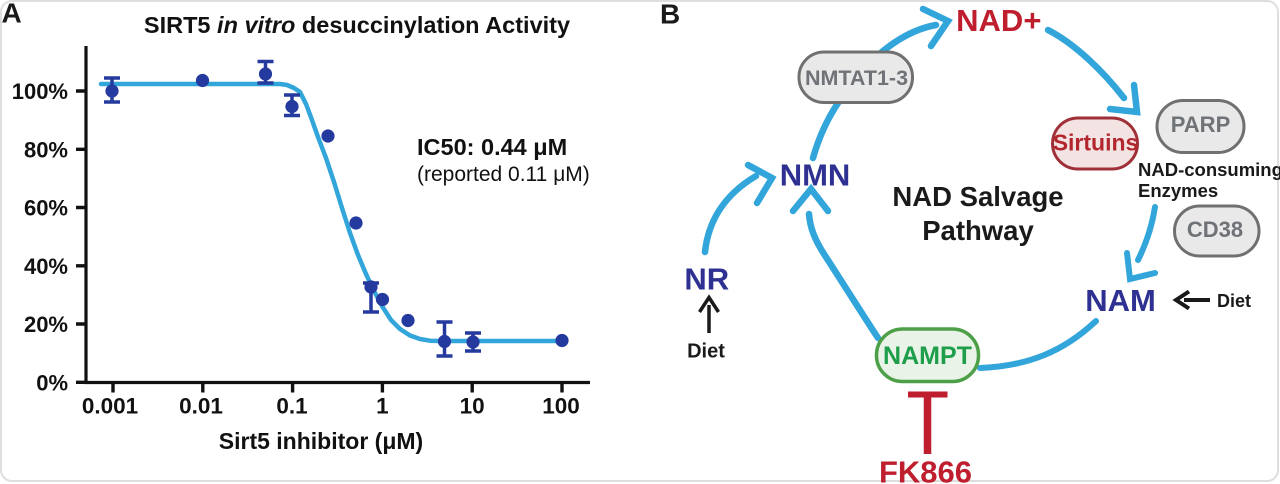 The height and width of the screenshot is (484, 1280). I want to click on svg-text: 40%, so click(46, 266).